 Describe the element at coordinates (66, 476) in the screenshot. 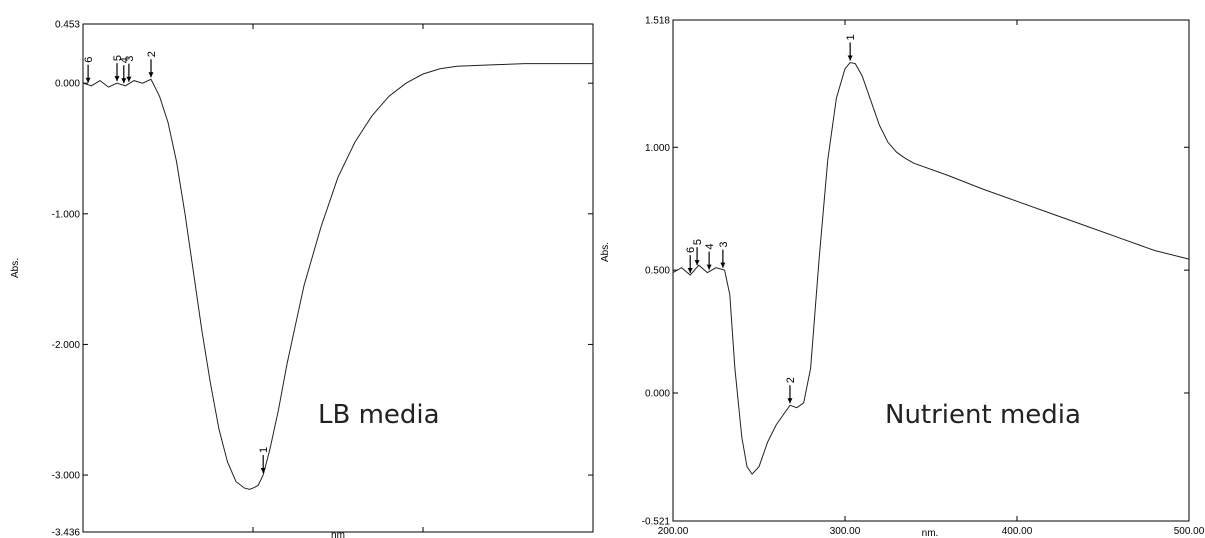

I see `y-tick-label: -3.000` at that location.